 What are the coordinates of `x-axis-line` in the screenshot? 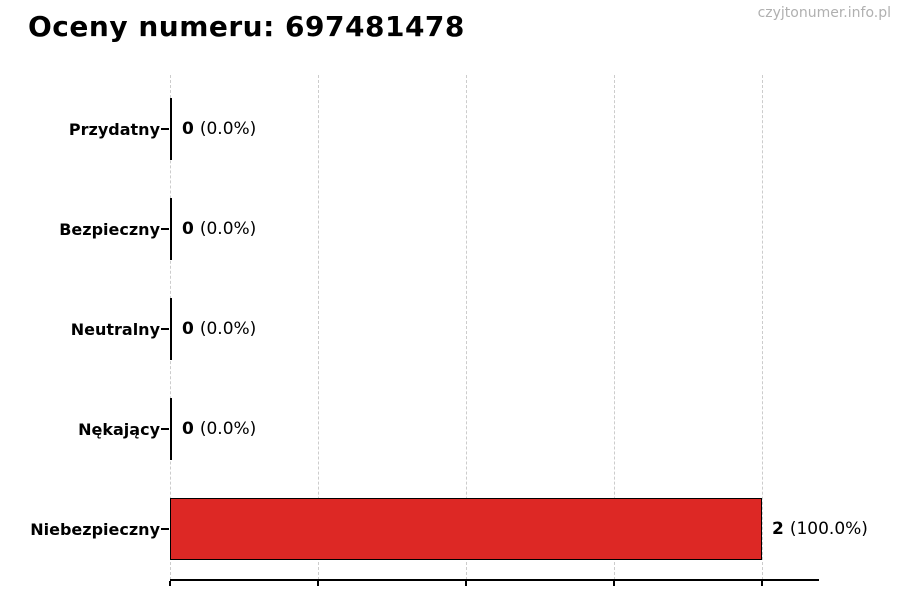 It's located at (494, 580).